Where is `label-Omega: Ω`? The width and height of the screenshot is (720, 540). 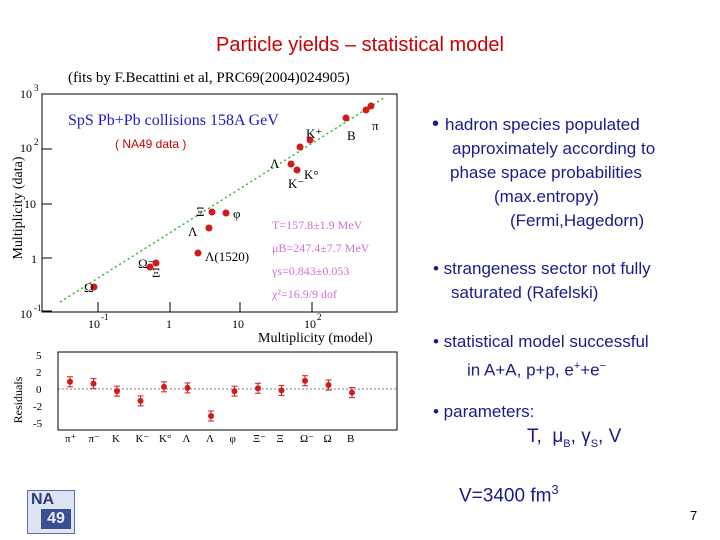 label-Omega: Ω is located at coordinates (89, 287).